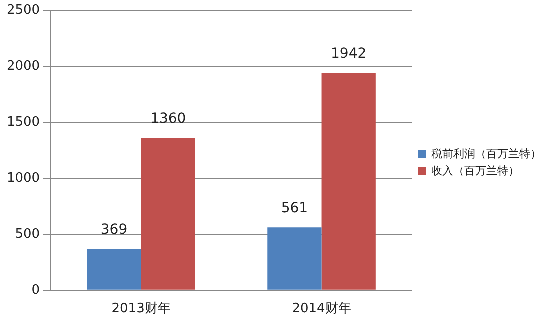  Describe the element at coordinates (27, 234) in the screenshot. I see `y-tick-label: 500` at that location.